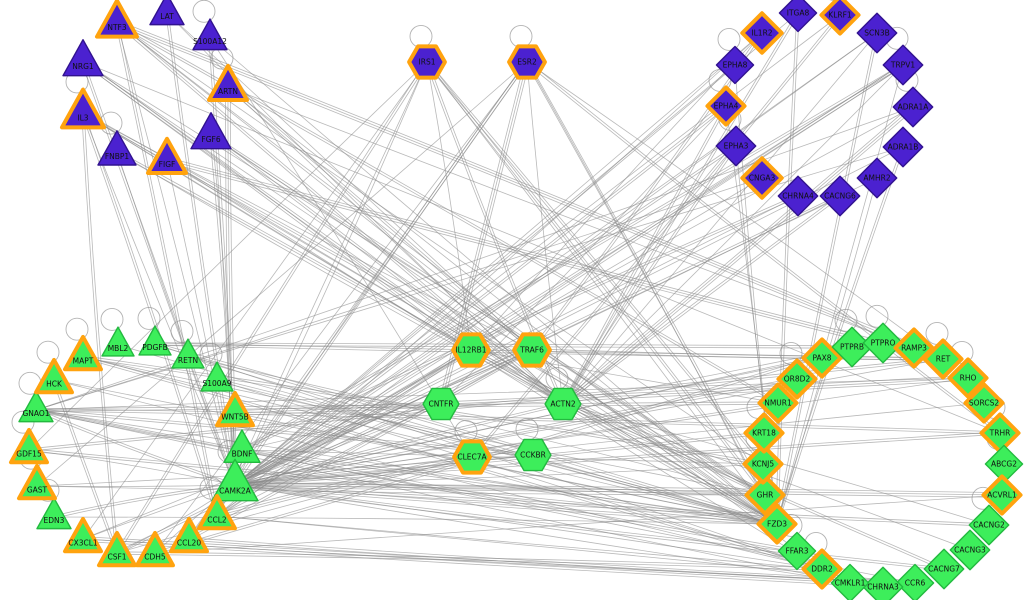 The image size is (1027, 600). I want to click on self-loop-edge-IRS1, so click(421, 36).